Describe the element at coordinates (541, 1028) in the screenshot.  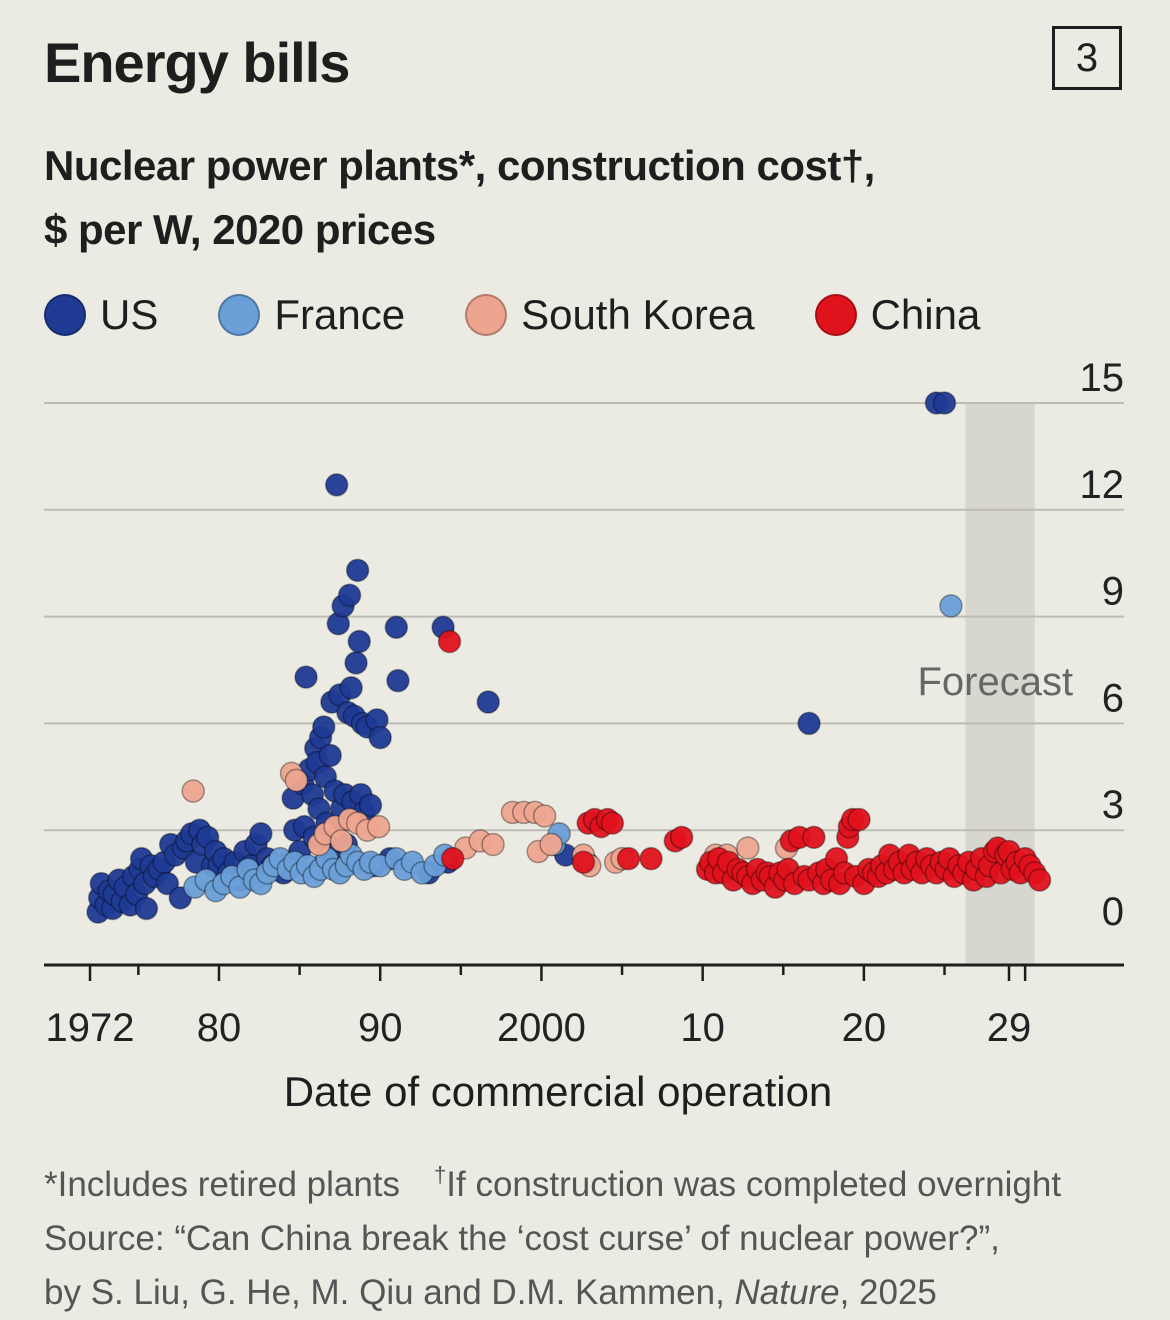
I see `x-tick-label: 2000` at that location.